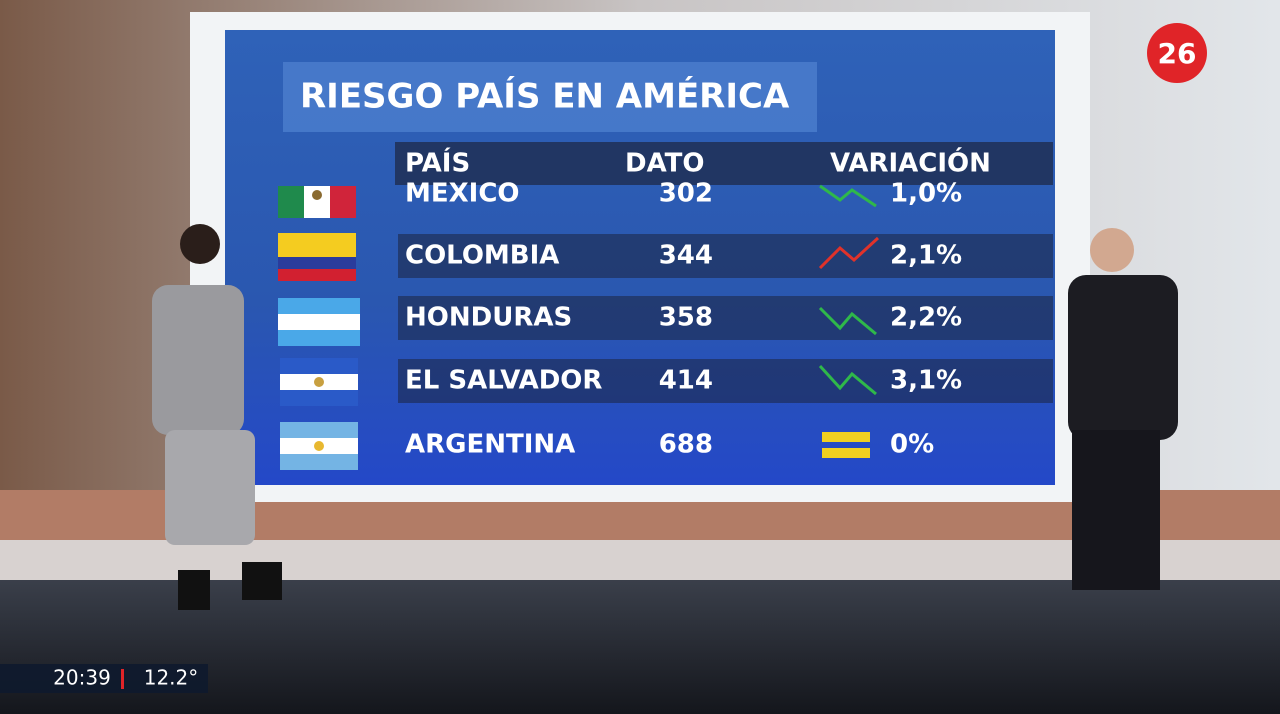  Describe the element at coordinates (482, 256) in the screenshot. I see `country: COLOMBIA` at that location.